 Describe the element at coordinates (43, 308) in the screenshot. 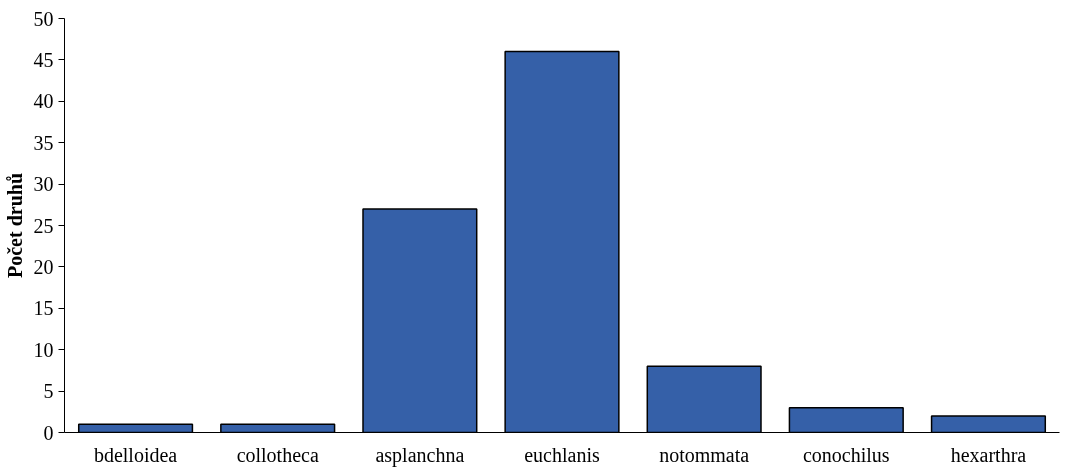

I see `y-tick-label: 15` at that location.